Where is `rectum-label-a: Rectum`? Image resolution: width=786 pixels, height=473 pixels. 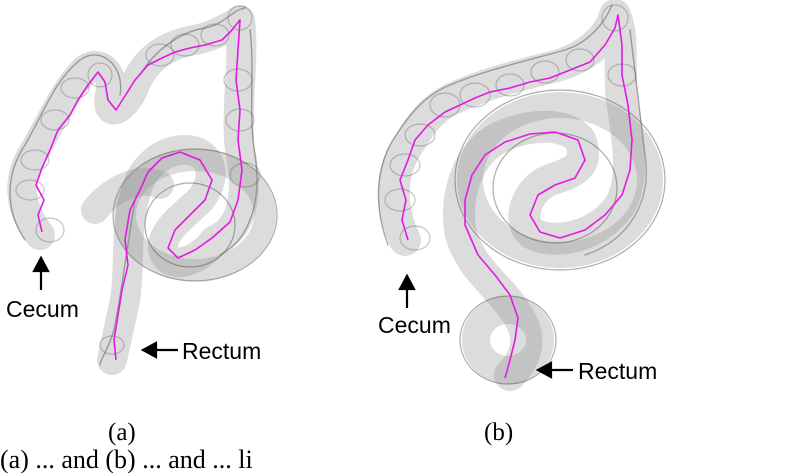
rectum-label-a: Rectum is located at coordinates (222, 351).